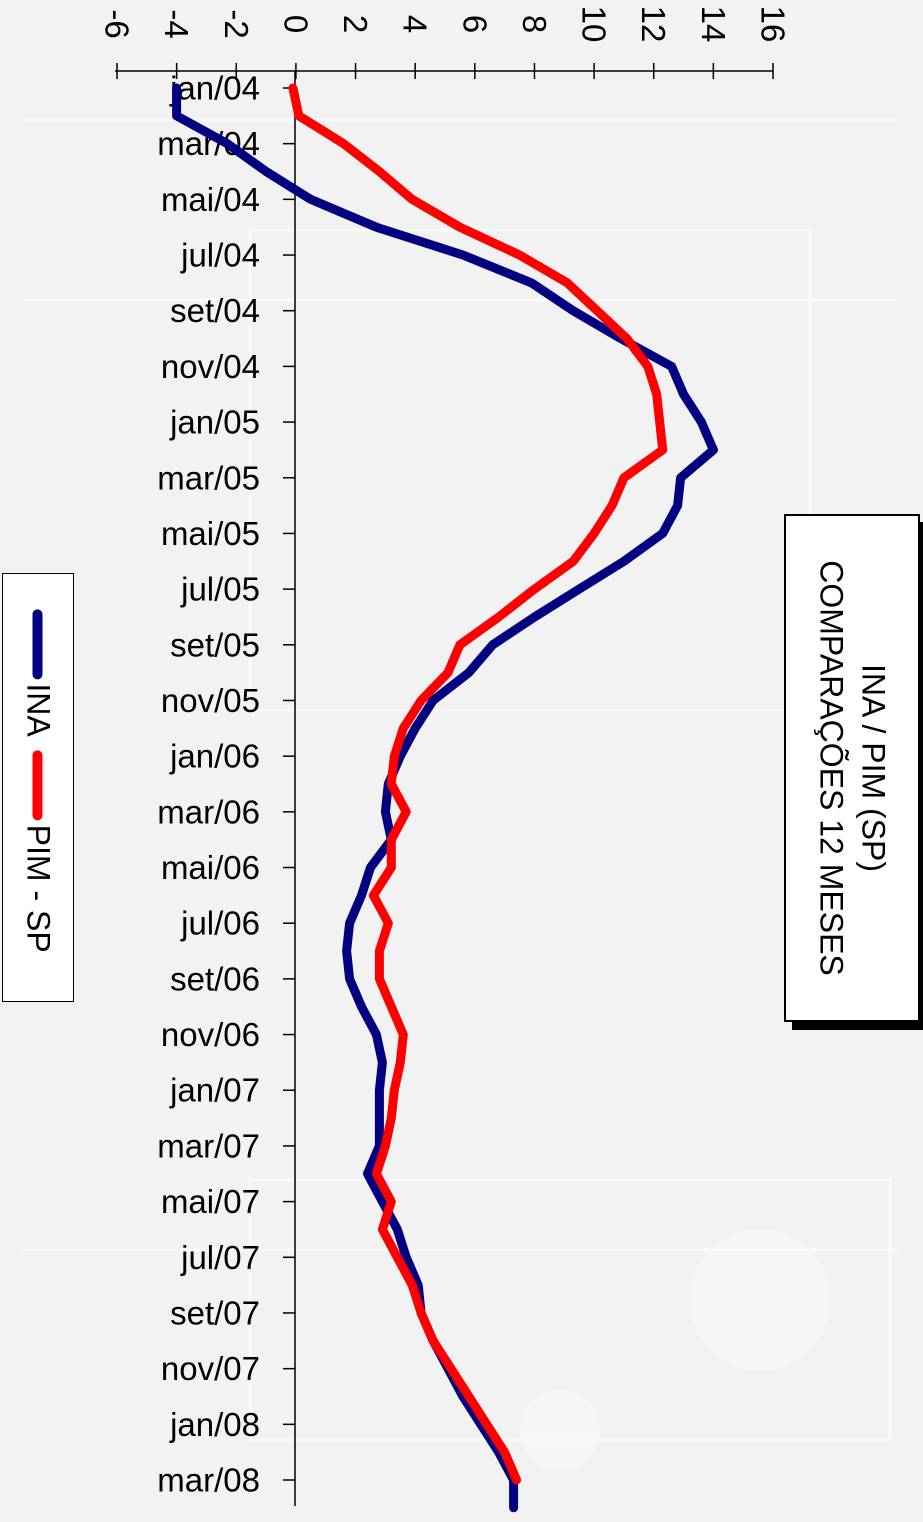 The width and height of the screenshot is (923, 1522). Describe the element at coordinates (210, 533) in the screenshot. I see `x-tick-label: mai/05` at that location.